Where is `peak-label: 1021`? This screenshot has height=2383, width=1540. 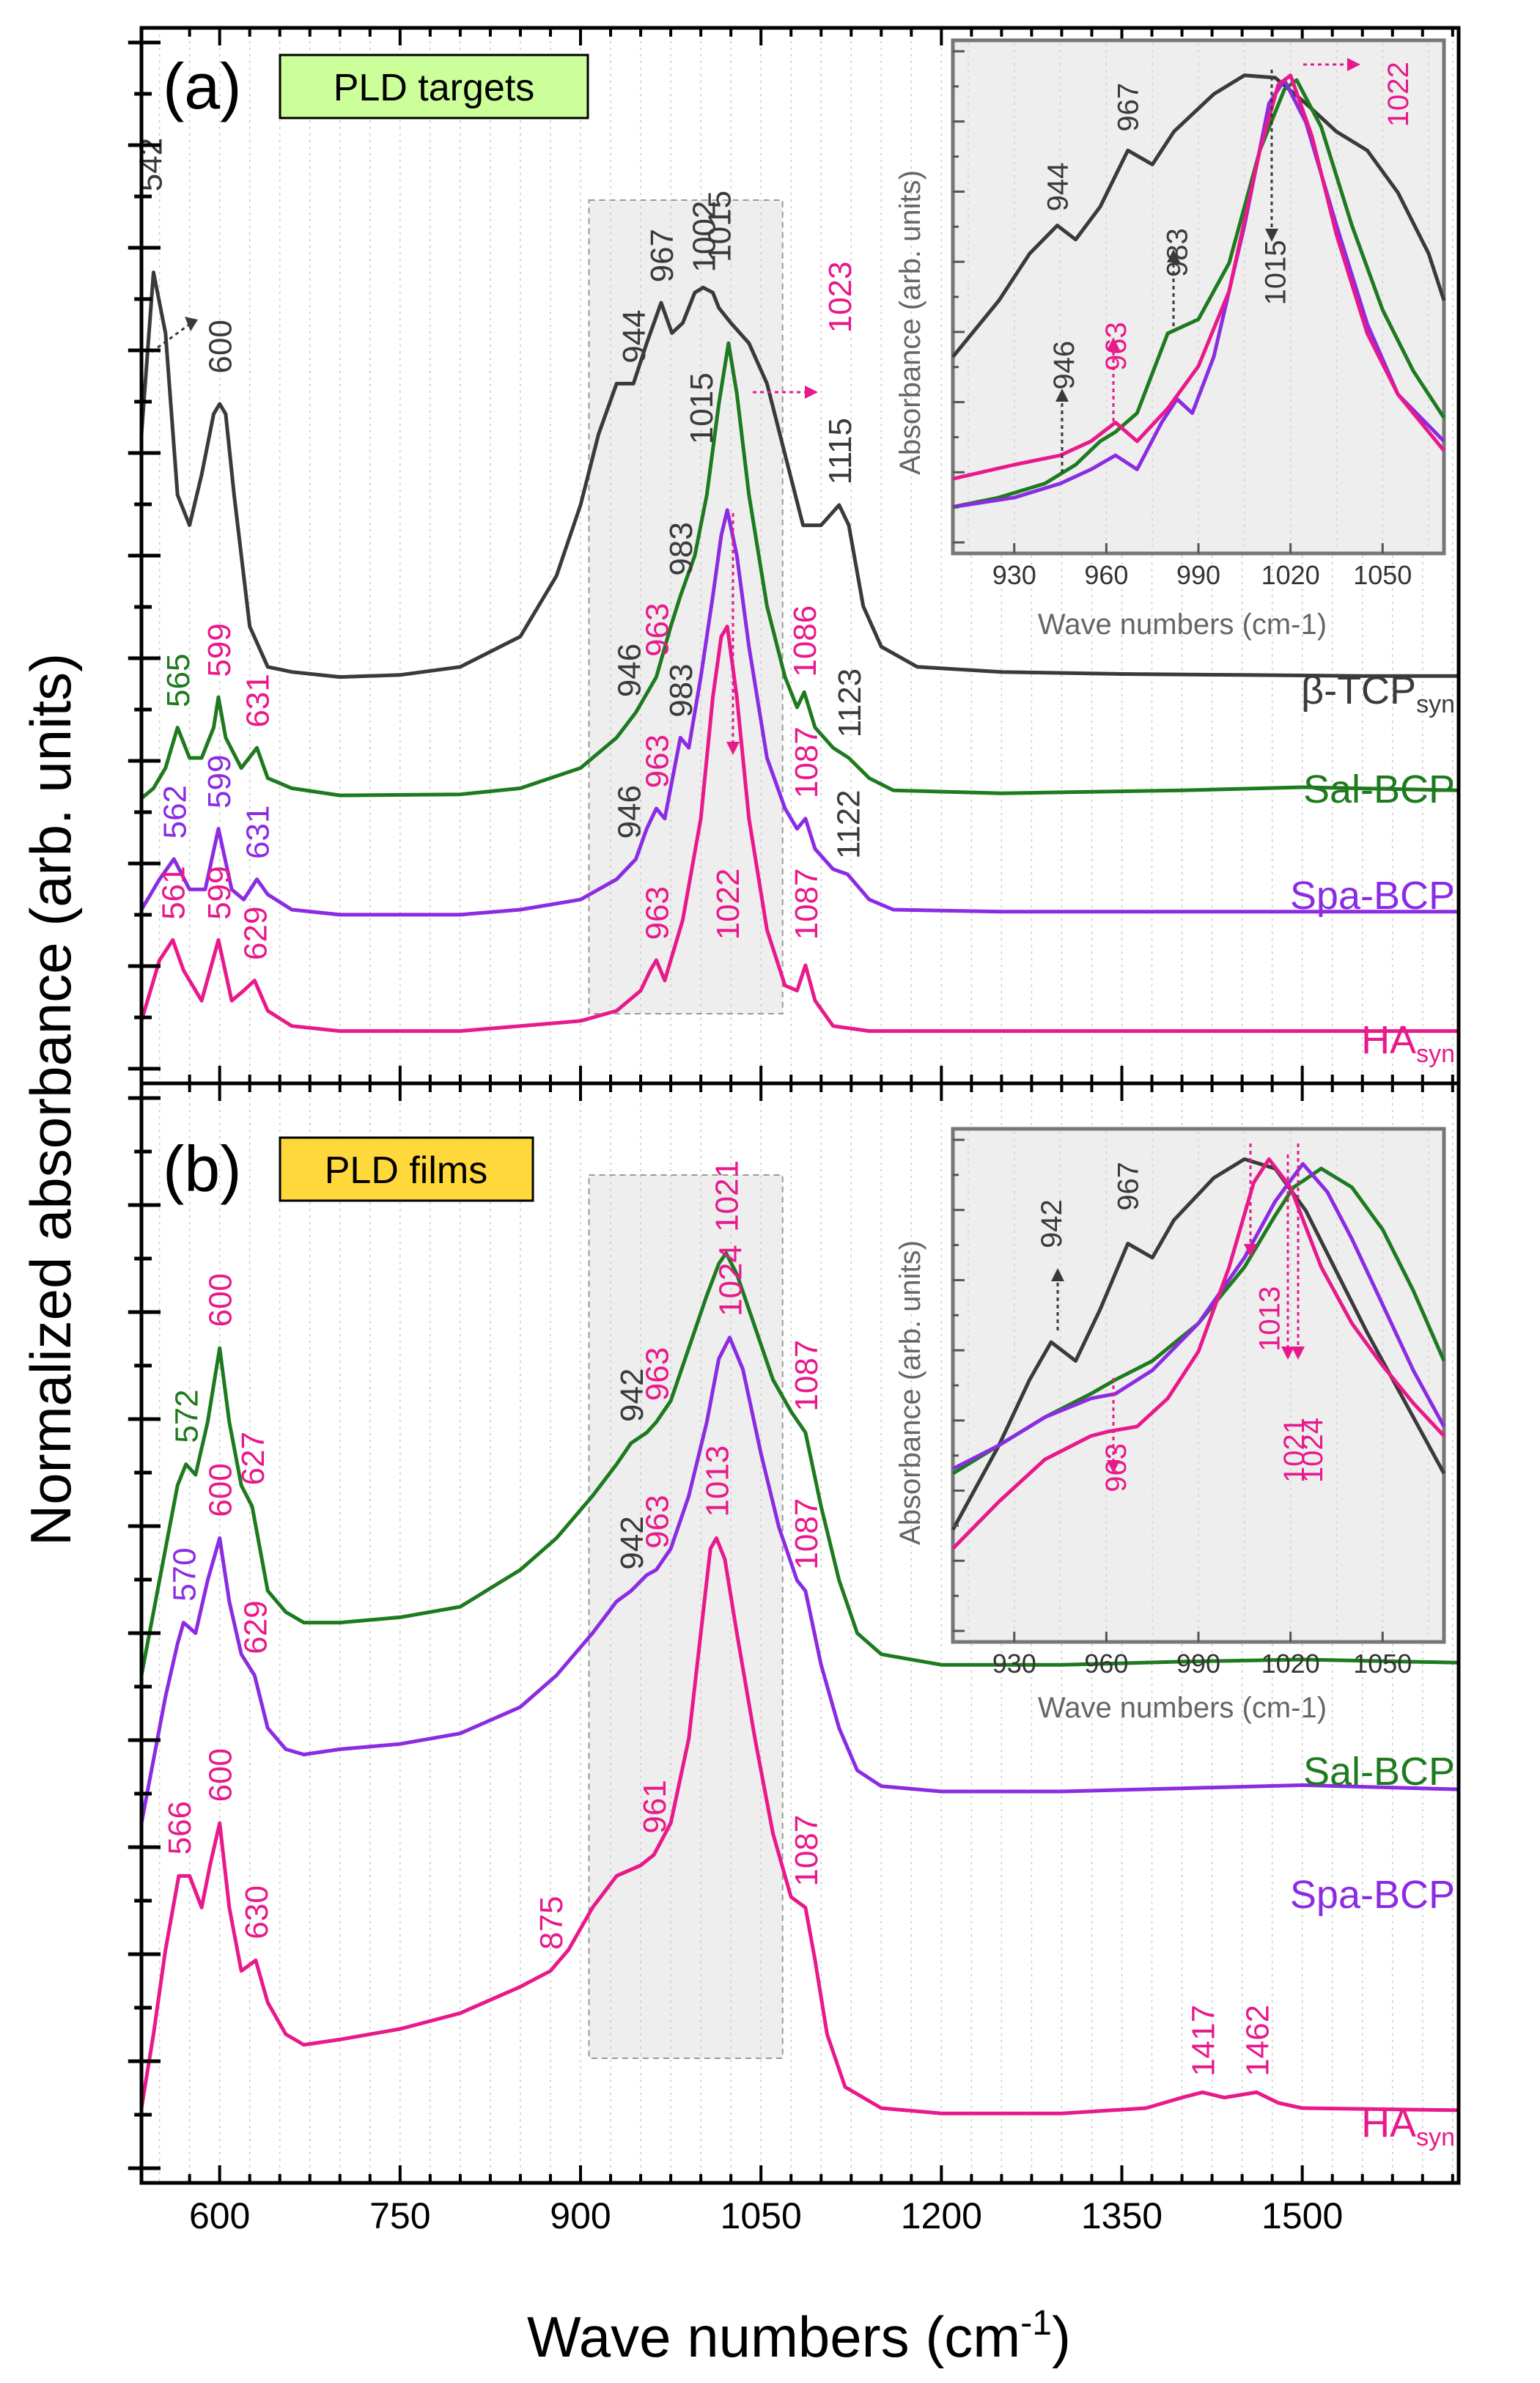 peak-label: 1021 is located at coordinates (727, 1196).